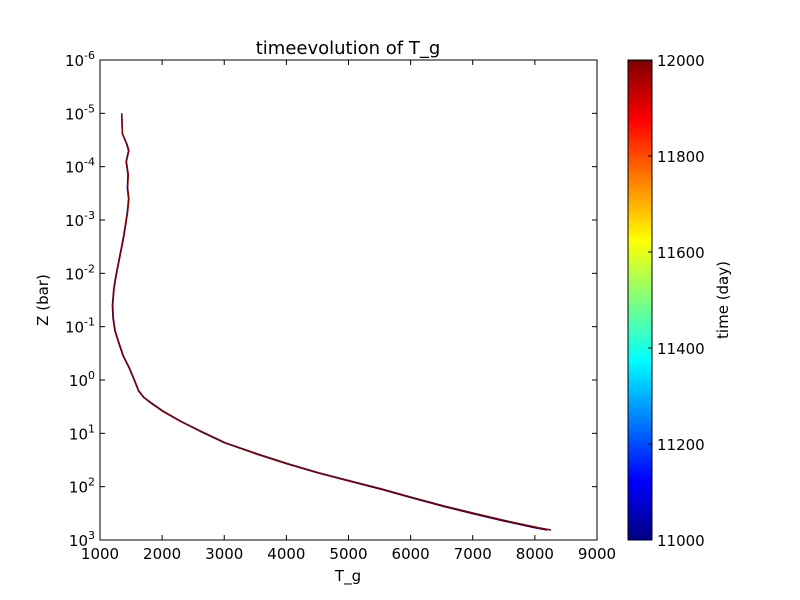  What do you see at coordinates (348, 554) in the screenshot?
I see `x-tick-label: 5000` at bounding box center [348, 554].